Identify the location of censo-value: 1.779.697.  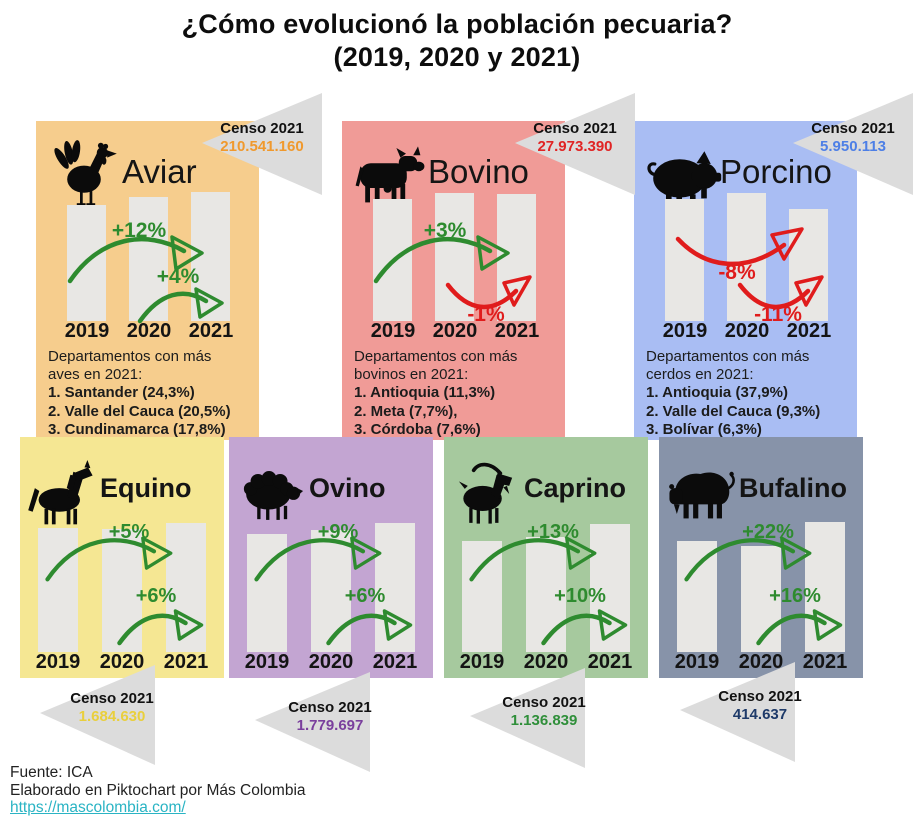
(330, 725).